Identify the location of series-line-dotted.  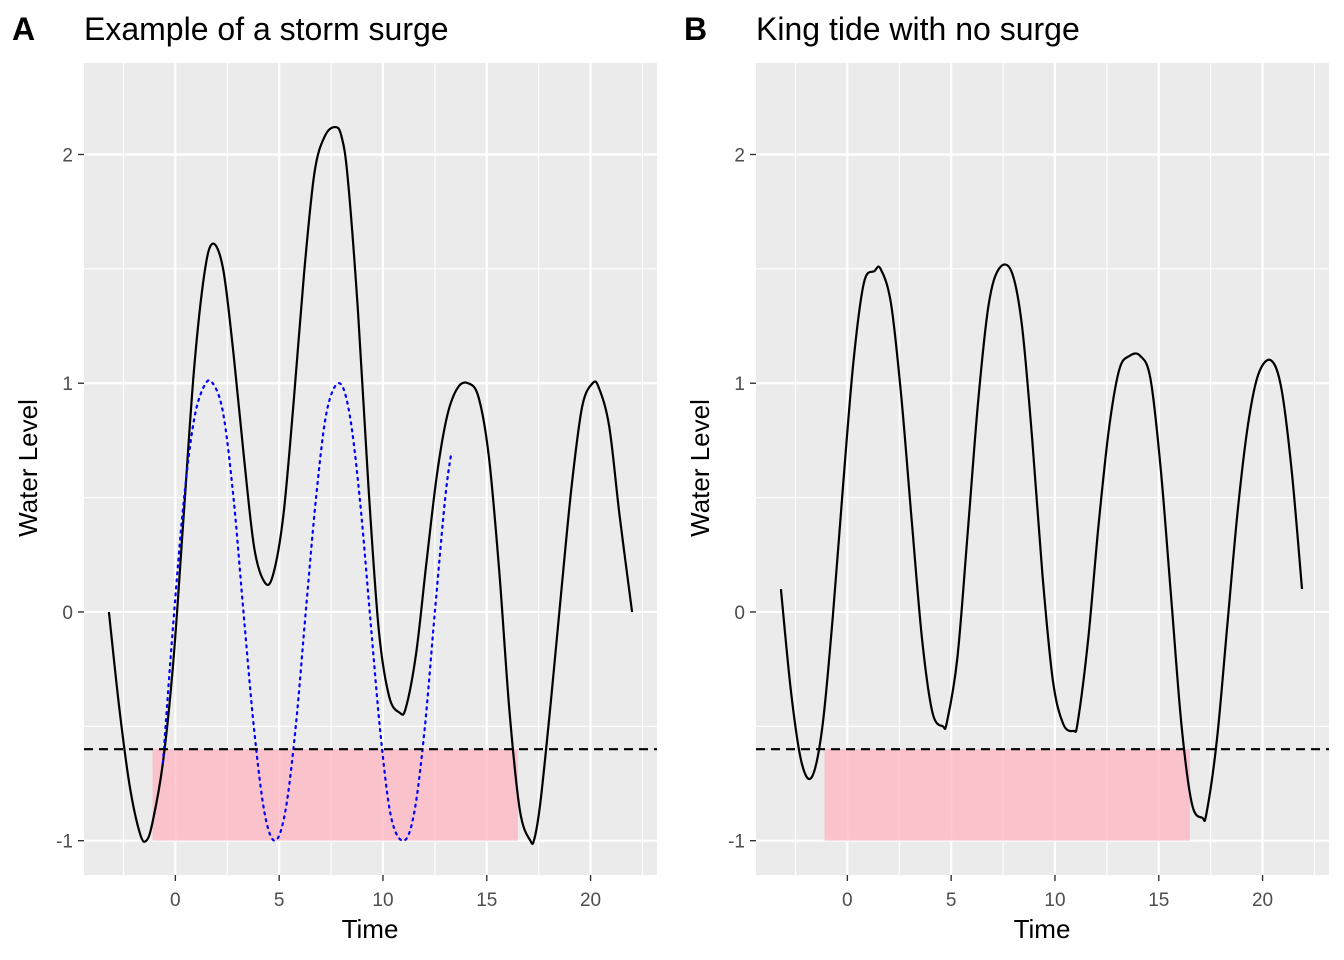
(307, 610).